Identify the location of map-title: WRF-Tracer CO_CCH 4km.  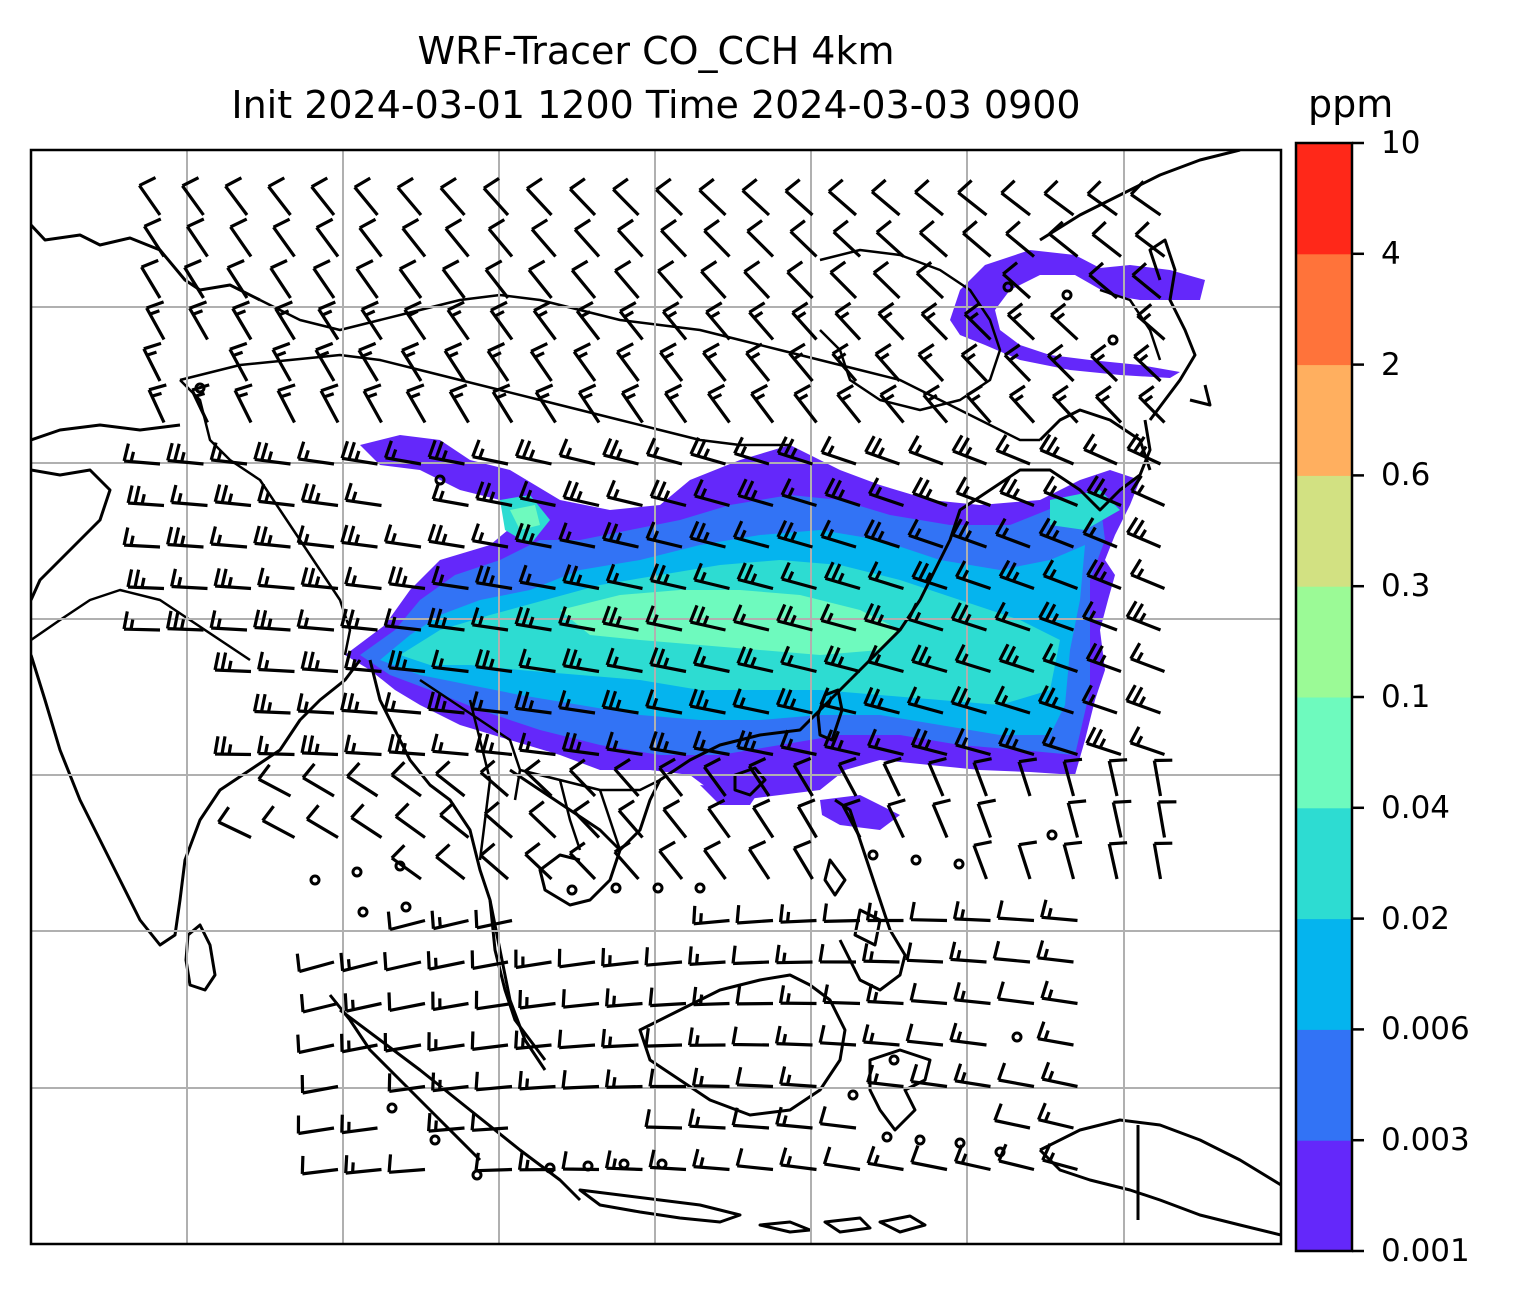
(656, 51).